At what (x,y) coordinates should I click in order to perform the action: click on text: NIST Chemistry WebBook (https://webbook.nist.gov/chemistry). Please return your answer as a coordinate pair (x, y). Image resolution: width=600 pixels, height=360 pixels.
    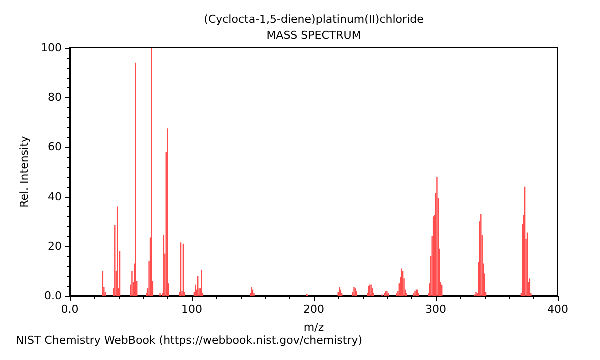
    Looking at the image, I should click on (189, 340).